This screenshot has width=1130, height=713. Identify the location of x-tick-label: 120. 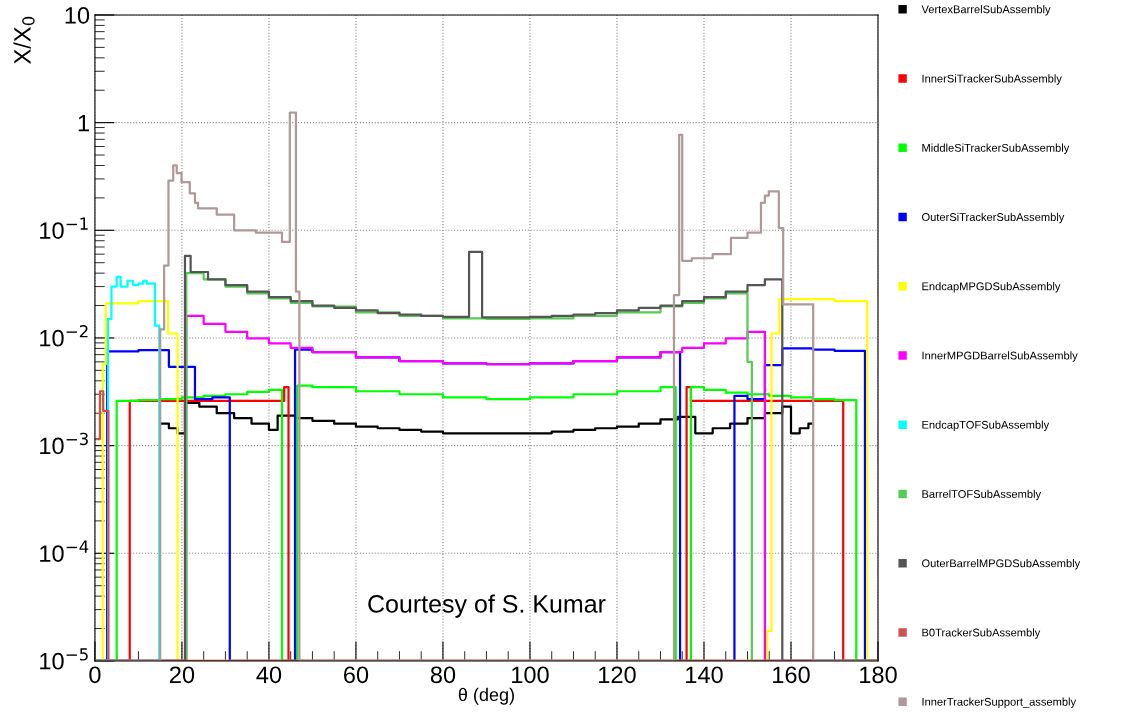
(617, 675).